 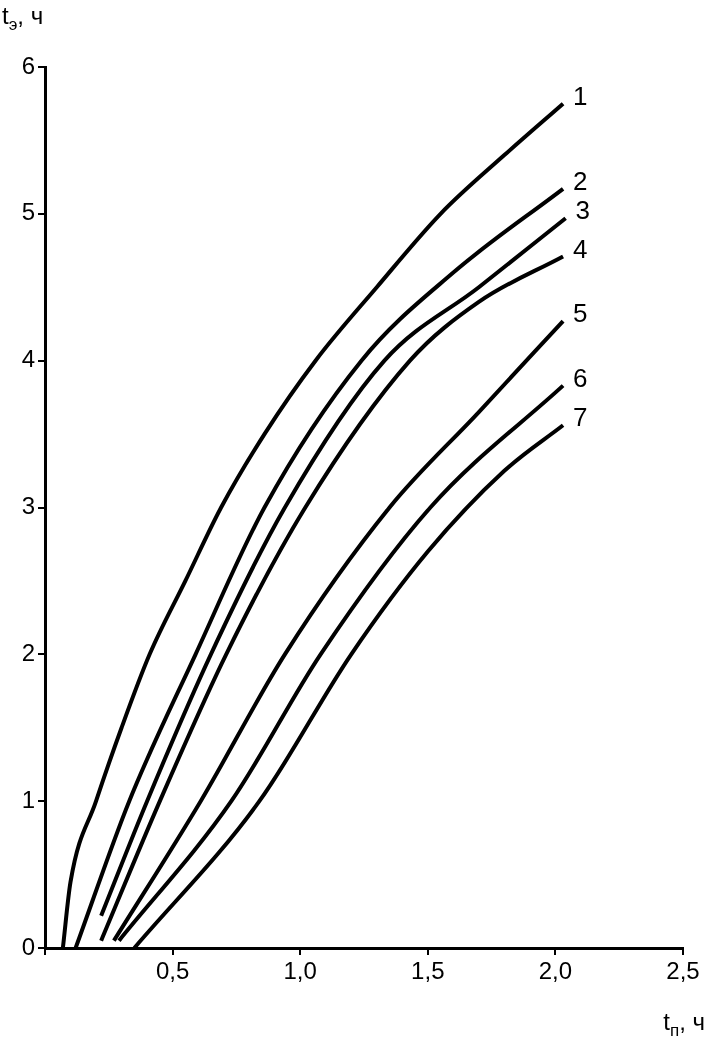 What do you see at coordinates (583, 210) in the screenshot?
I see `series-label: 3` at bounding box center [583, 210].